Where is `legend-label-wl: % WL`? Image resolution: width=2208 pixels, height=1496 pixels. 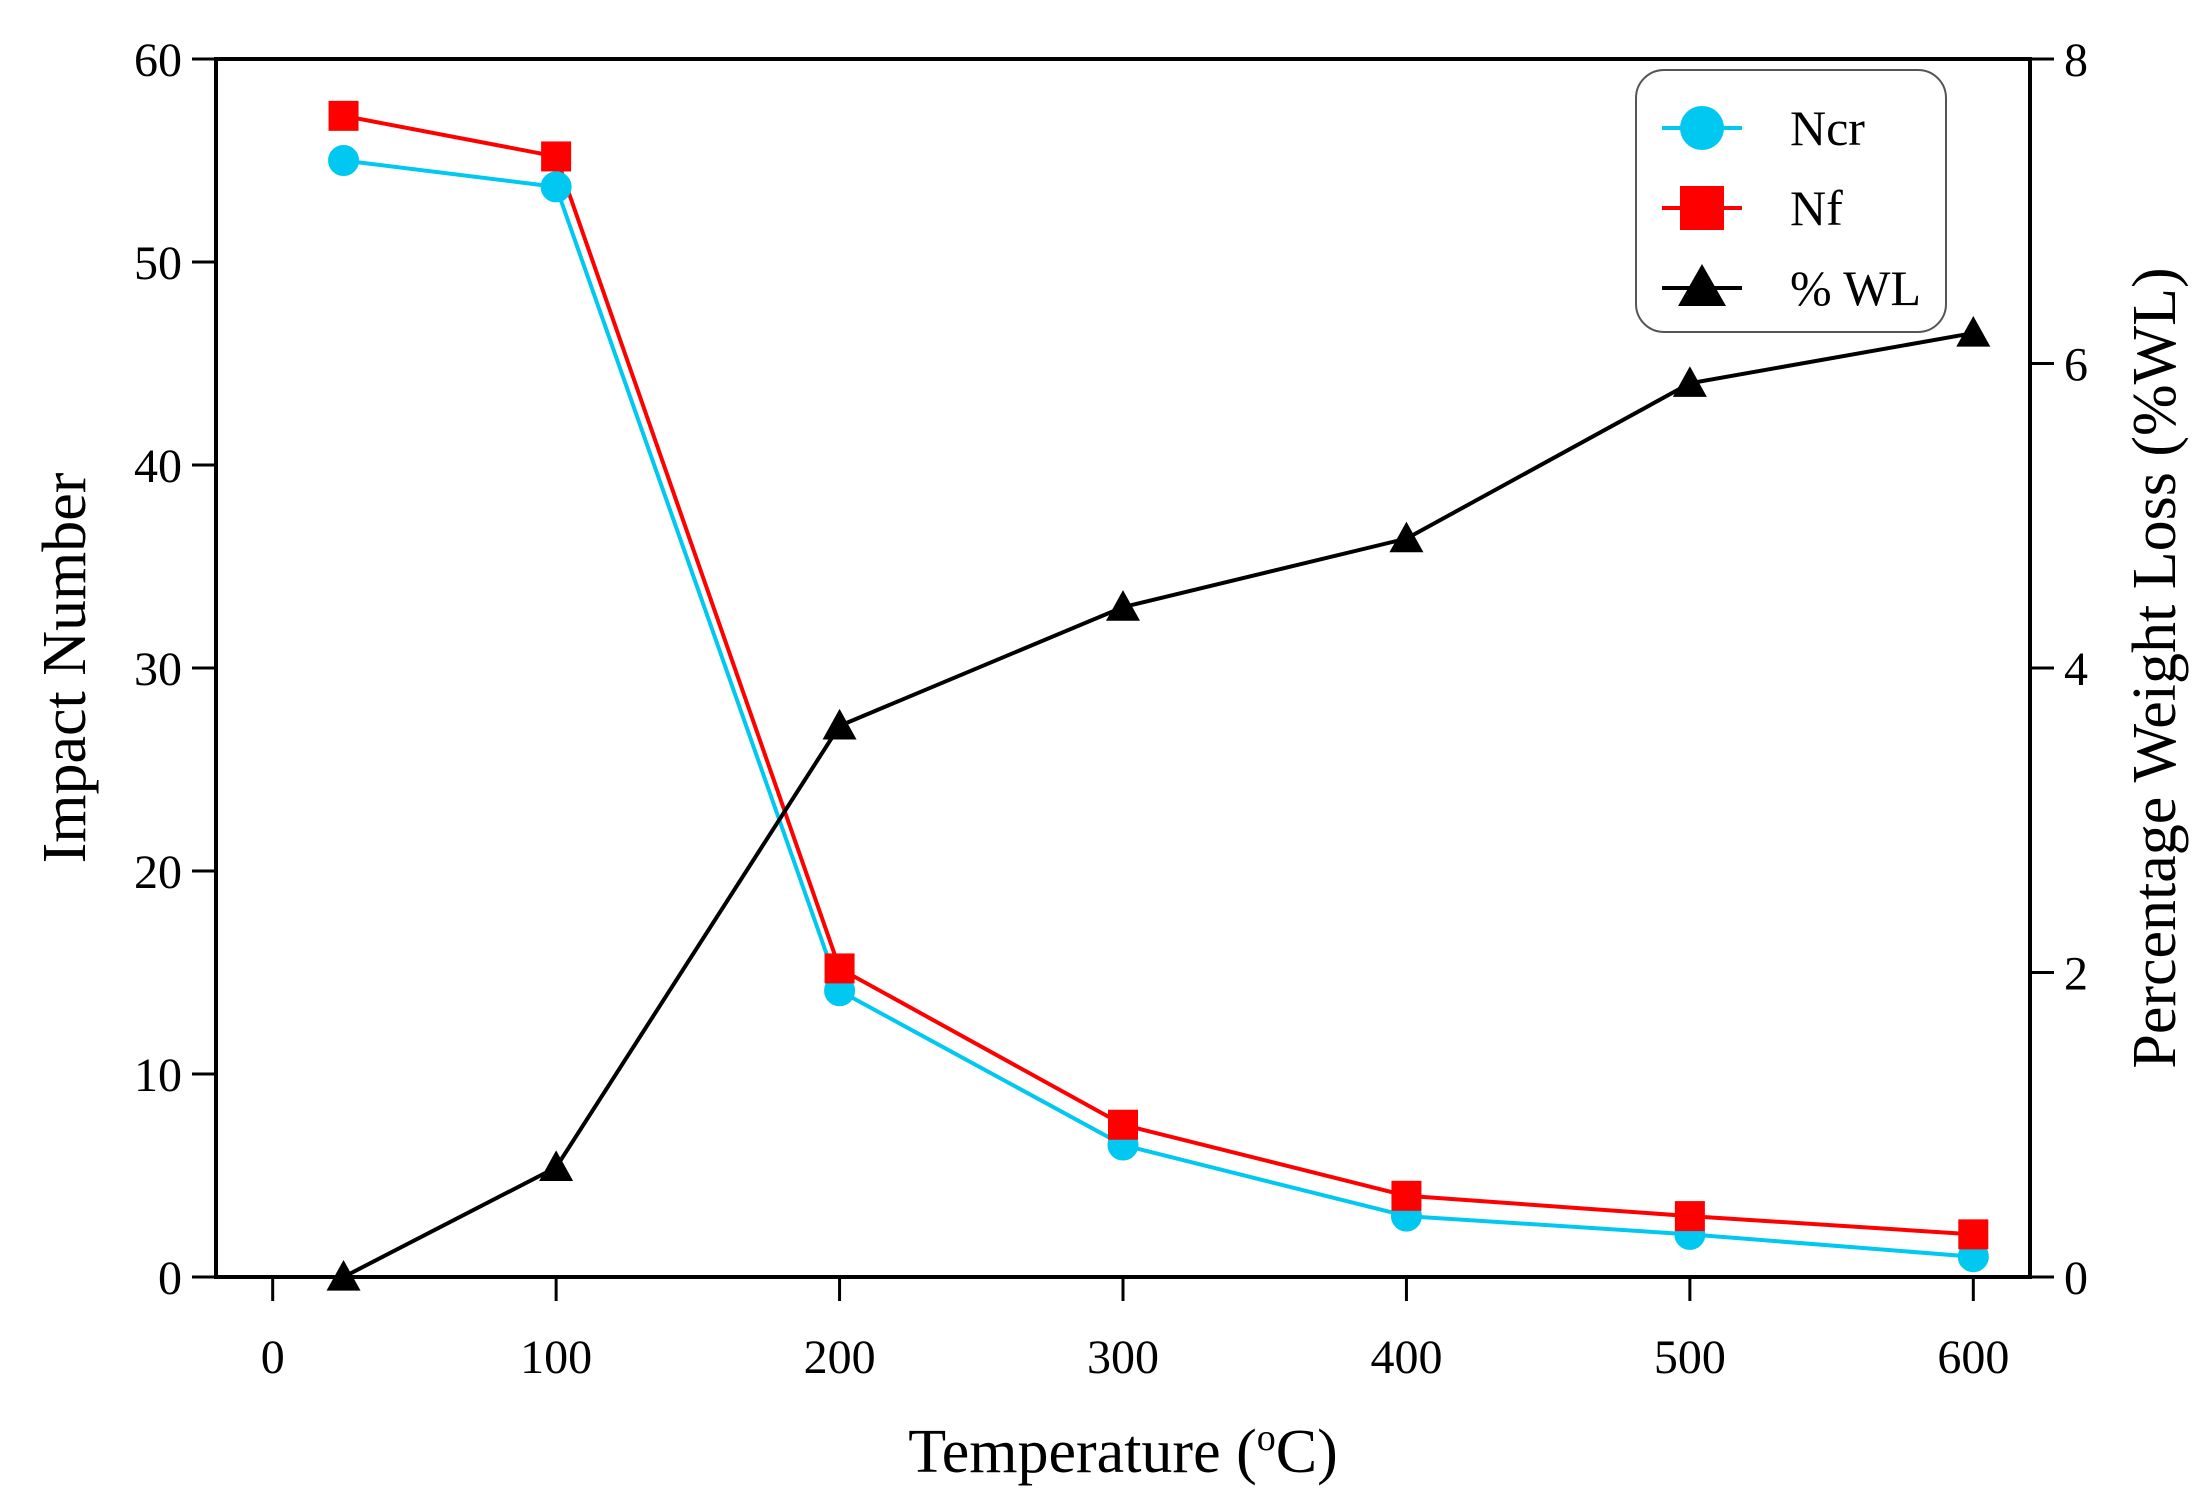
legend-label-wl: % WL is located at coordinates (1855, 288).